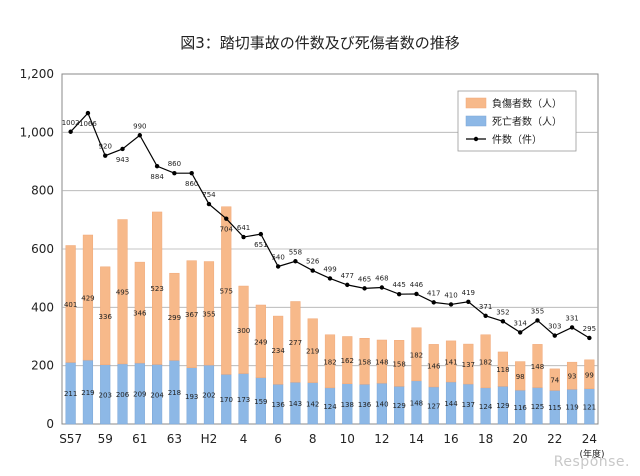  I want to click on injury-value-label: 141, so click(450, 362).